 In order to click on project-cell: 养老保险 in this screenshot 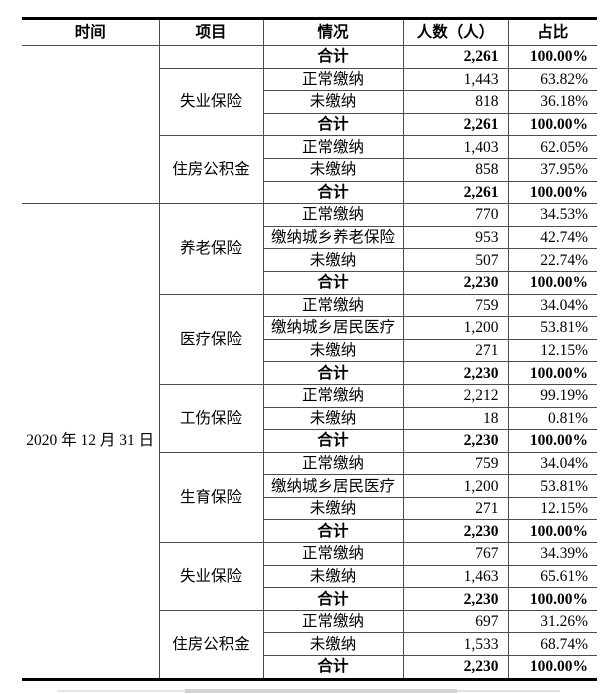, I will do `click(211, 249)`.